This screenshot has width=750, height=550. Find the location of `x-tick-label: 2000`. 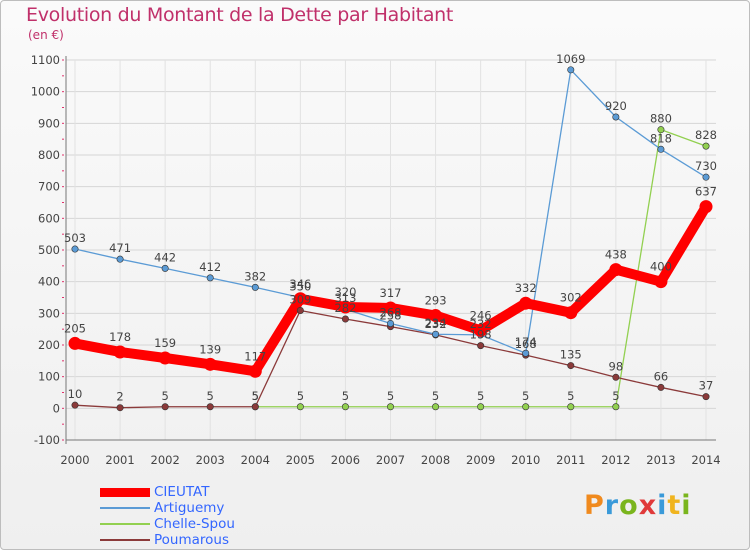

x-tick-label: 2000 is located at coordinates (74, 460).